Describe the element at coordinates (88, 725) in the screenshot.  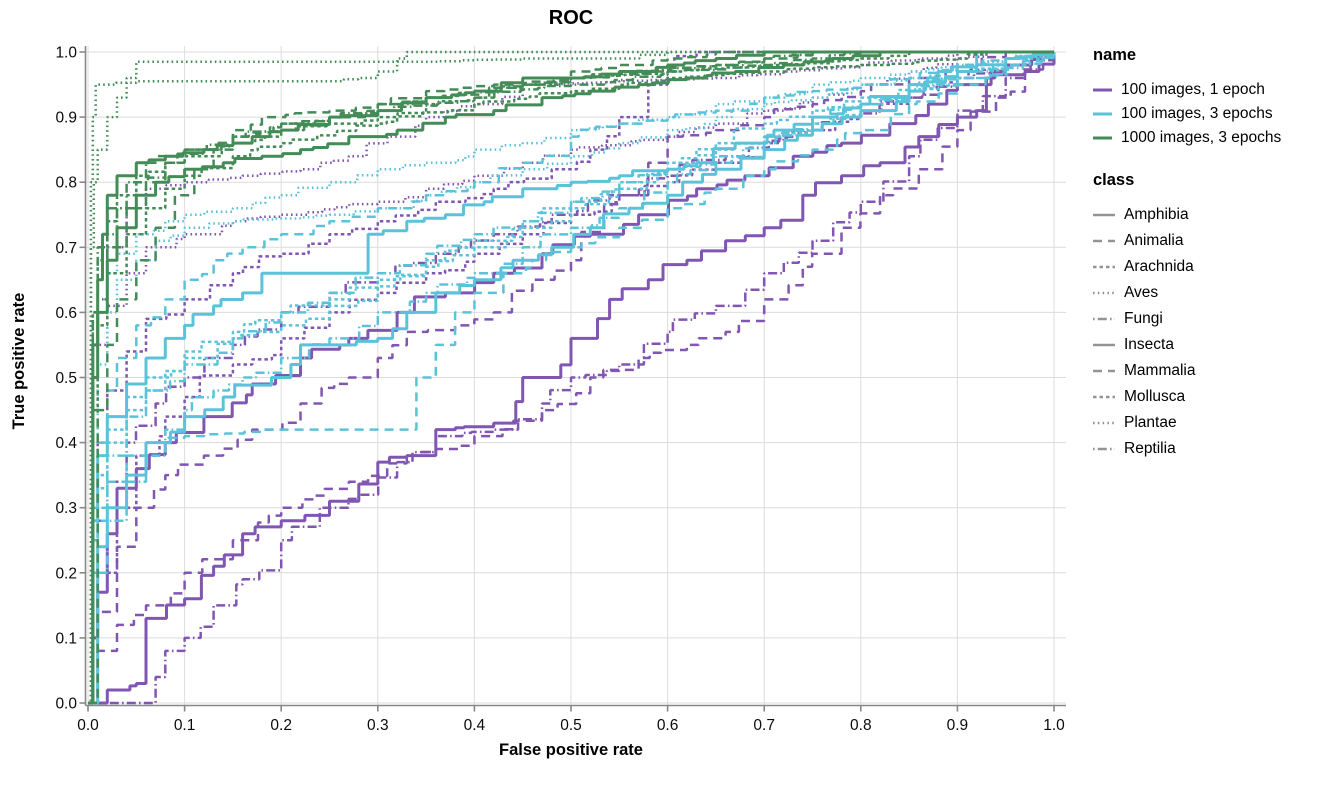
I see `x-tick-label: 0.0` at that location.